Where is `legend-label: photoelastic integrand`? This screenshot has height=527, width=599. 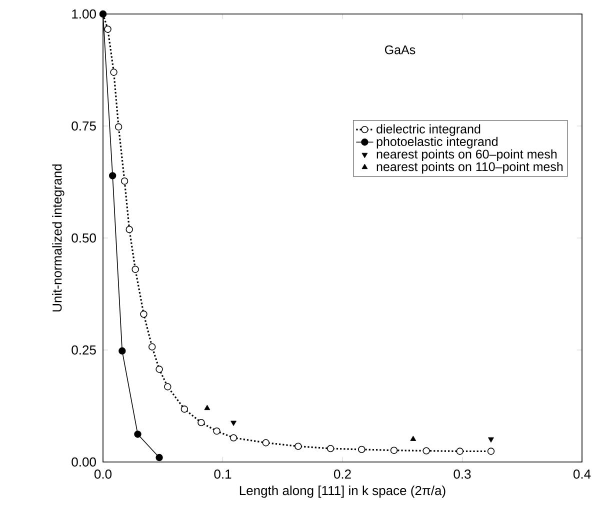 legend-label: photoelastic integrand is located at coordinates (437, 142).